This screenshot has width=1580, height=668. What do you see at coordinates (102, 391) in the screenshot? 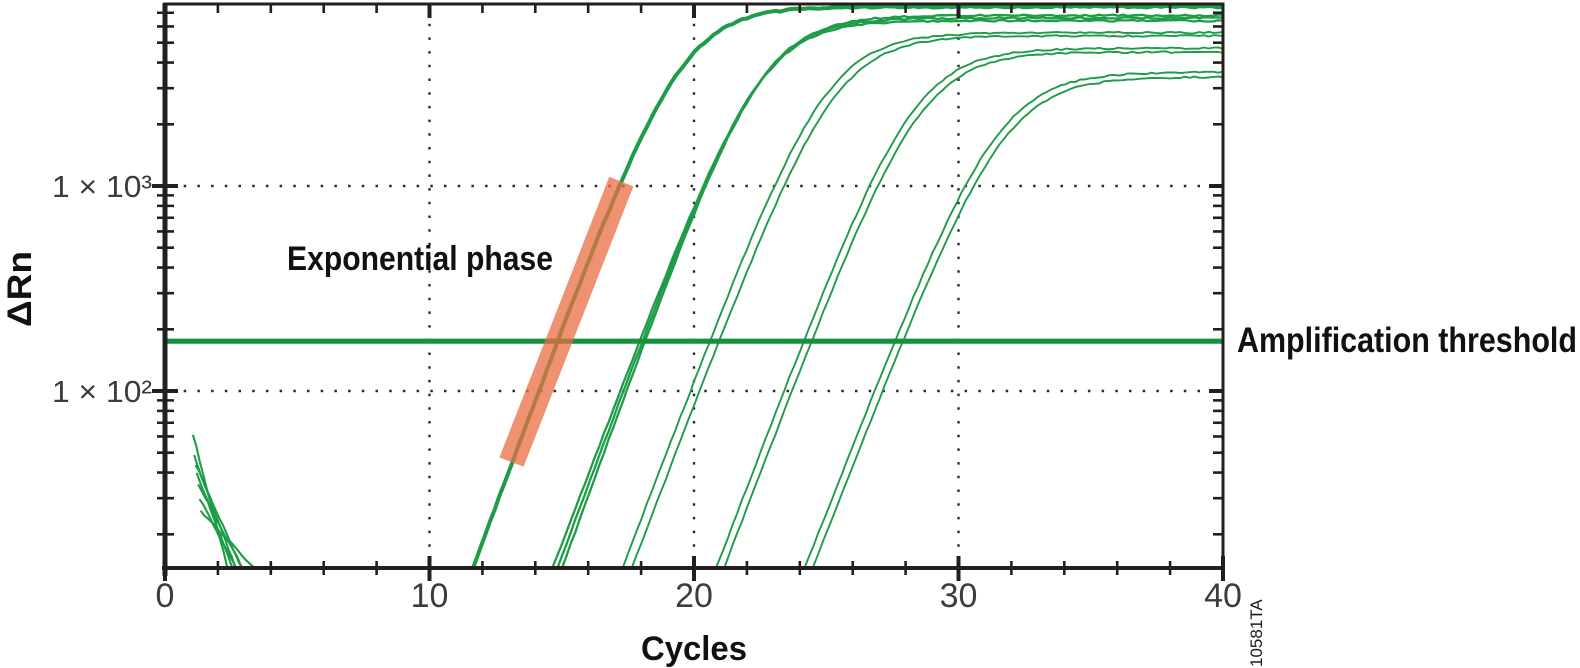
I see `y-tick-label-100: 1 × 10²` at bounding box center [102, 391].